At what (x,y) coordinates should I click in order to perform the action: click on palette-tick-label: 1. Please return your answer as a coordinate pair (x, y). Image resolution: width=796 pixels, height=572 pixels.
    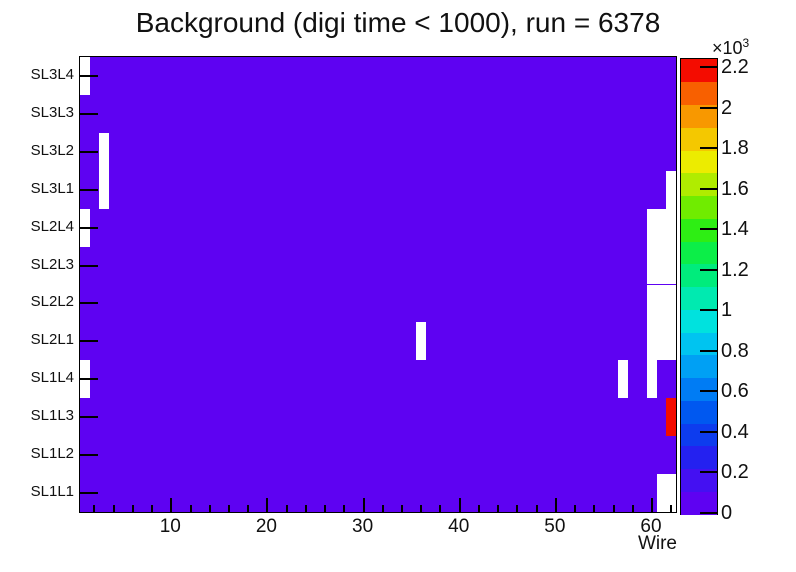
    Looking at the image, I should click on (727, 310).